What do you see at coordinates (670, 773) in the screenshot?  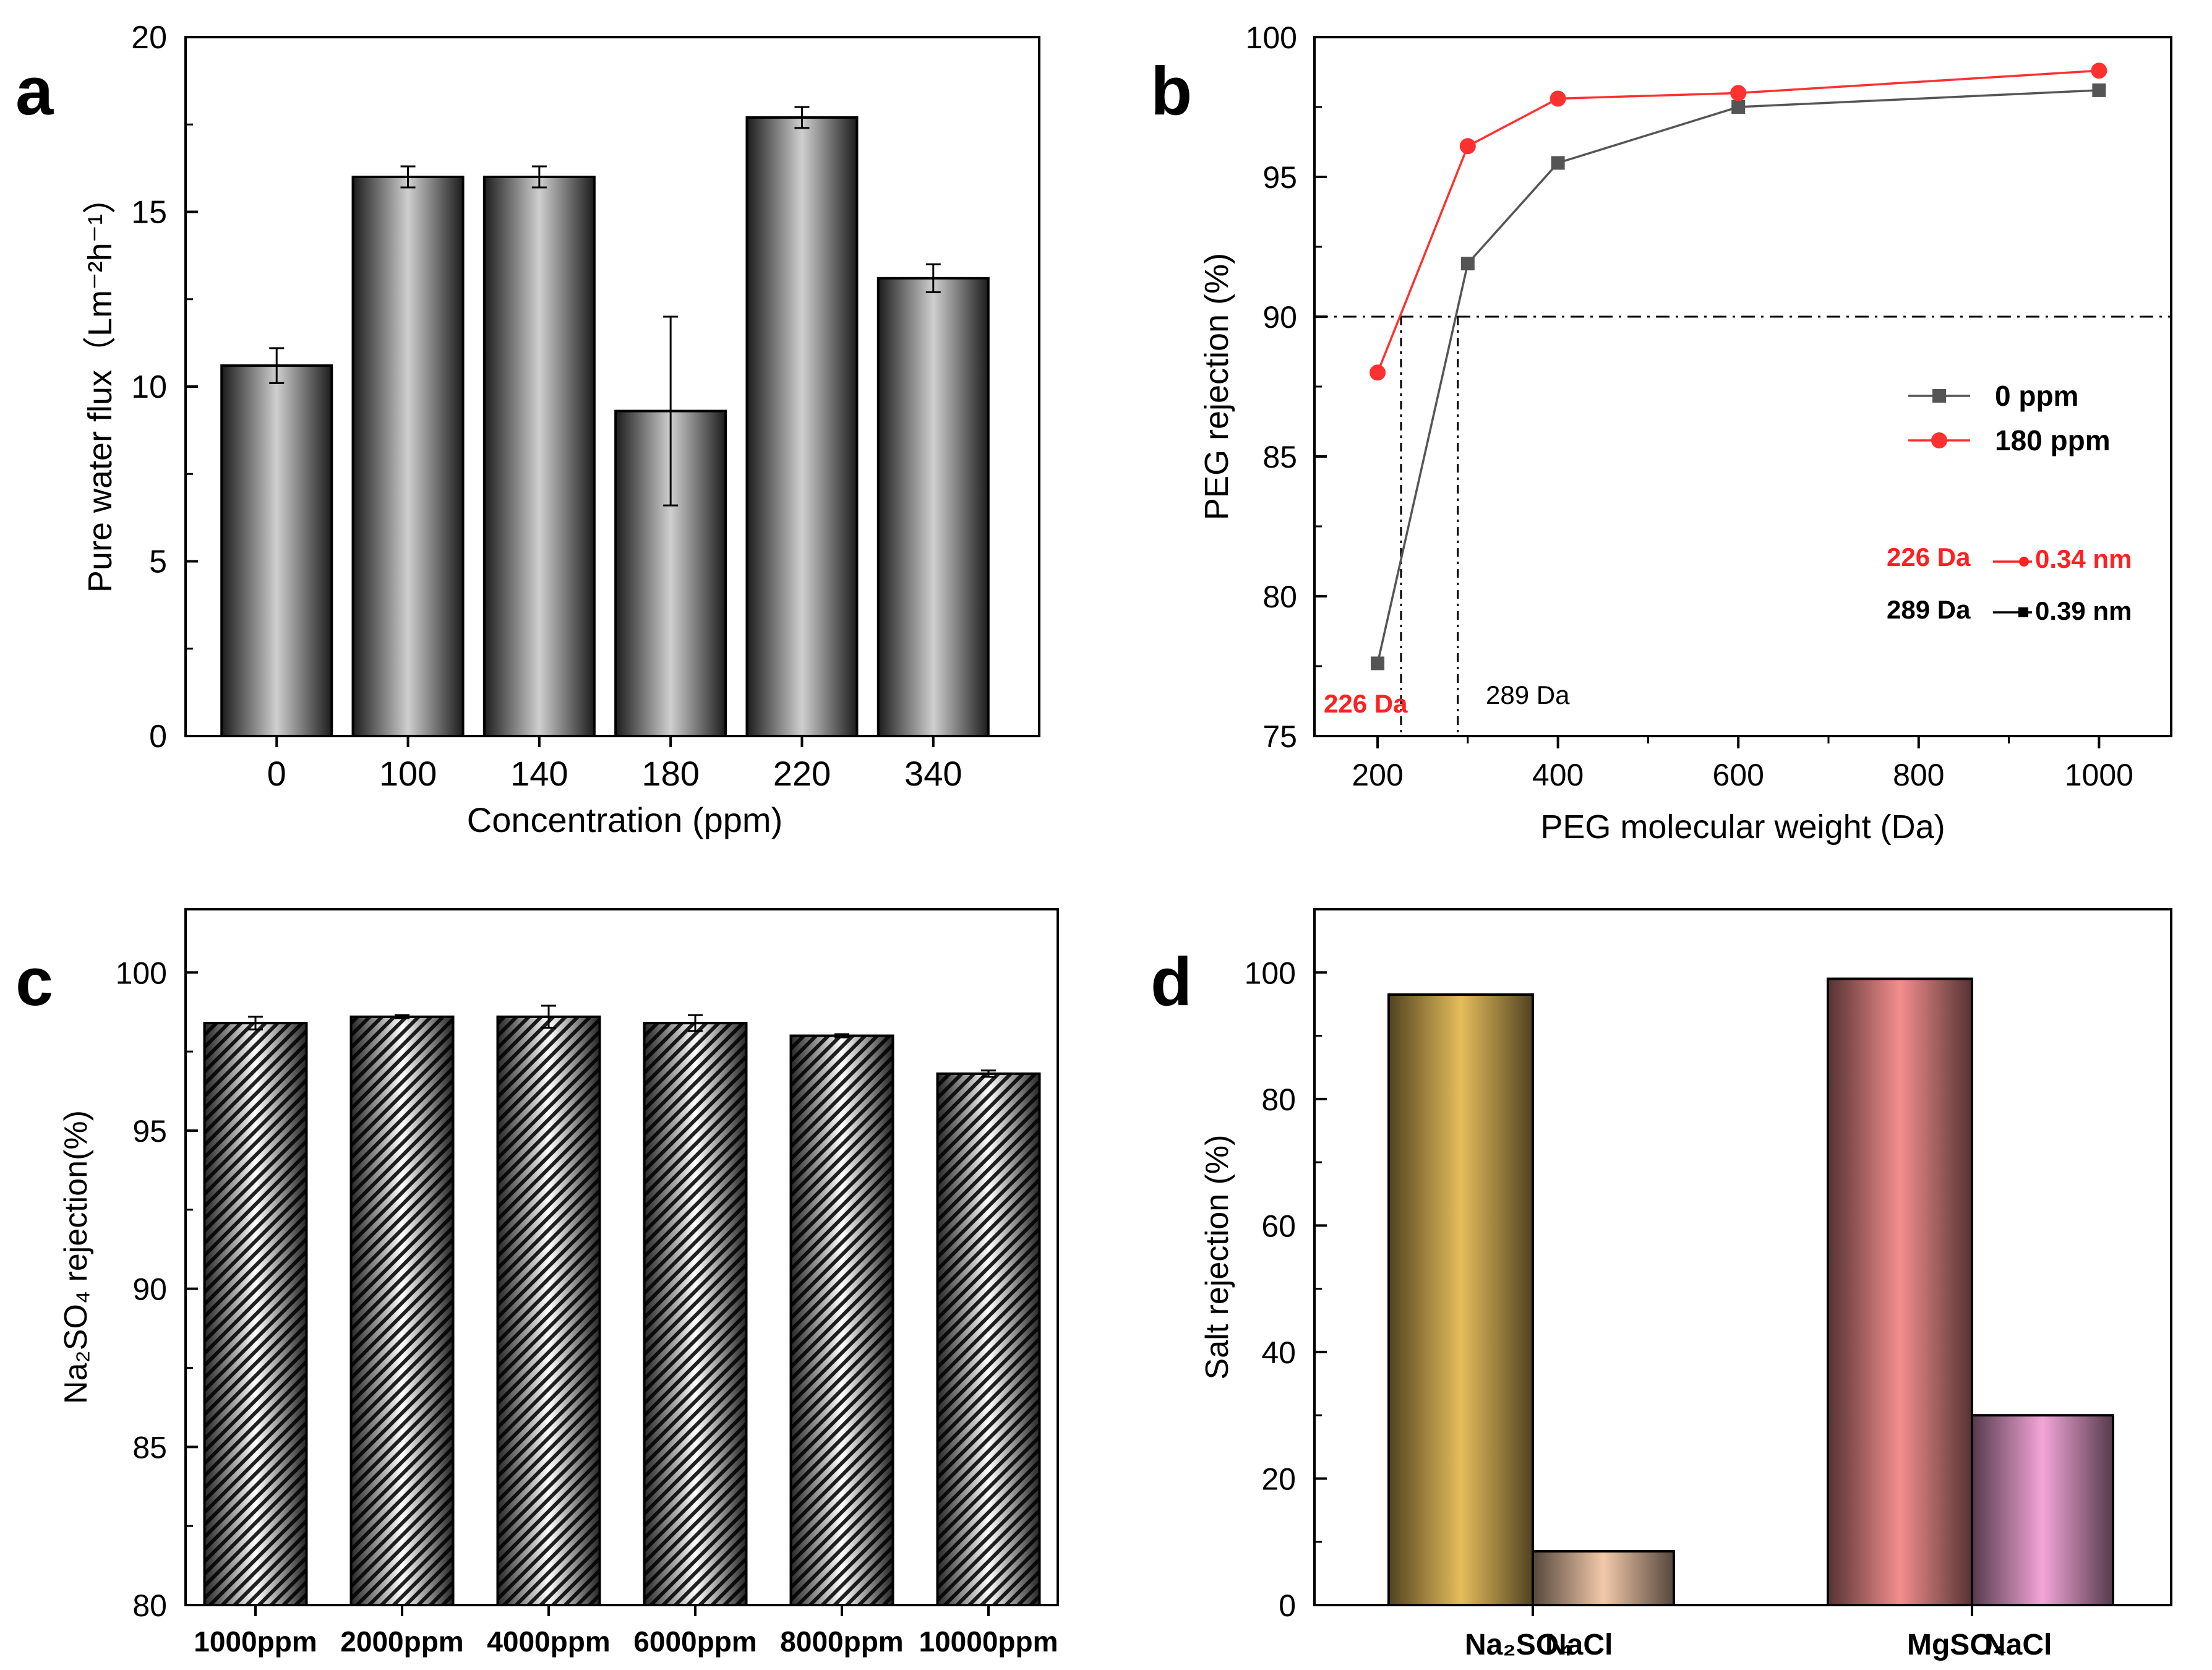 I see `x-tick-label: 180` at bounding box center [670, 773].